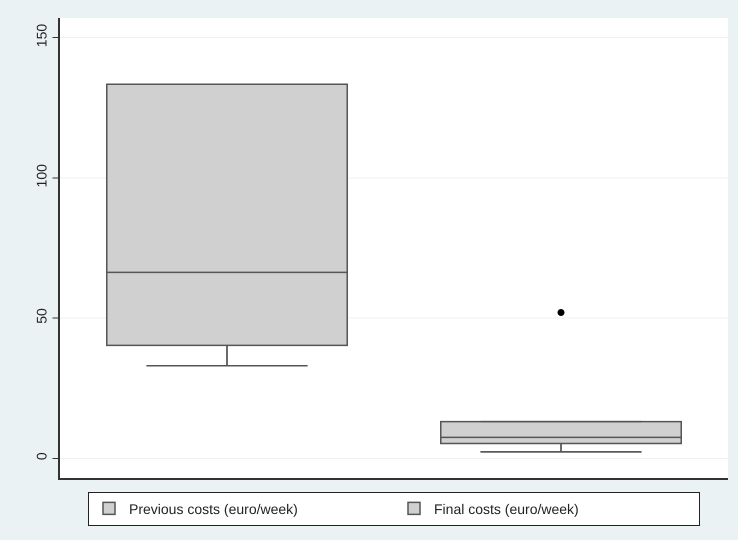 This screenshot has height=540, width=738. Describe the element at coordinates (42, 36) in the screenshot. I see `y-tick-label: 150` at that location.